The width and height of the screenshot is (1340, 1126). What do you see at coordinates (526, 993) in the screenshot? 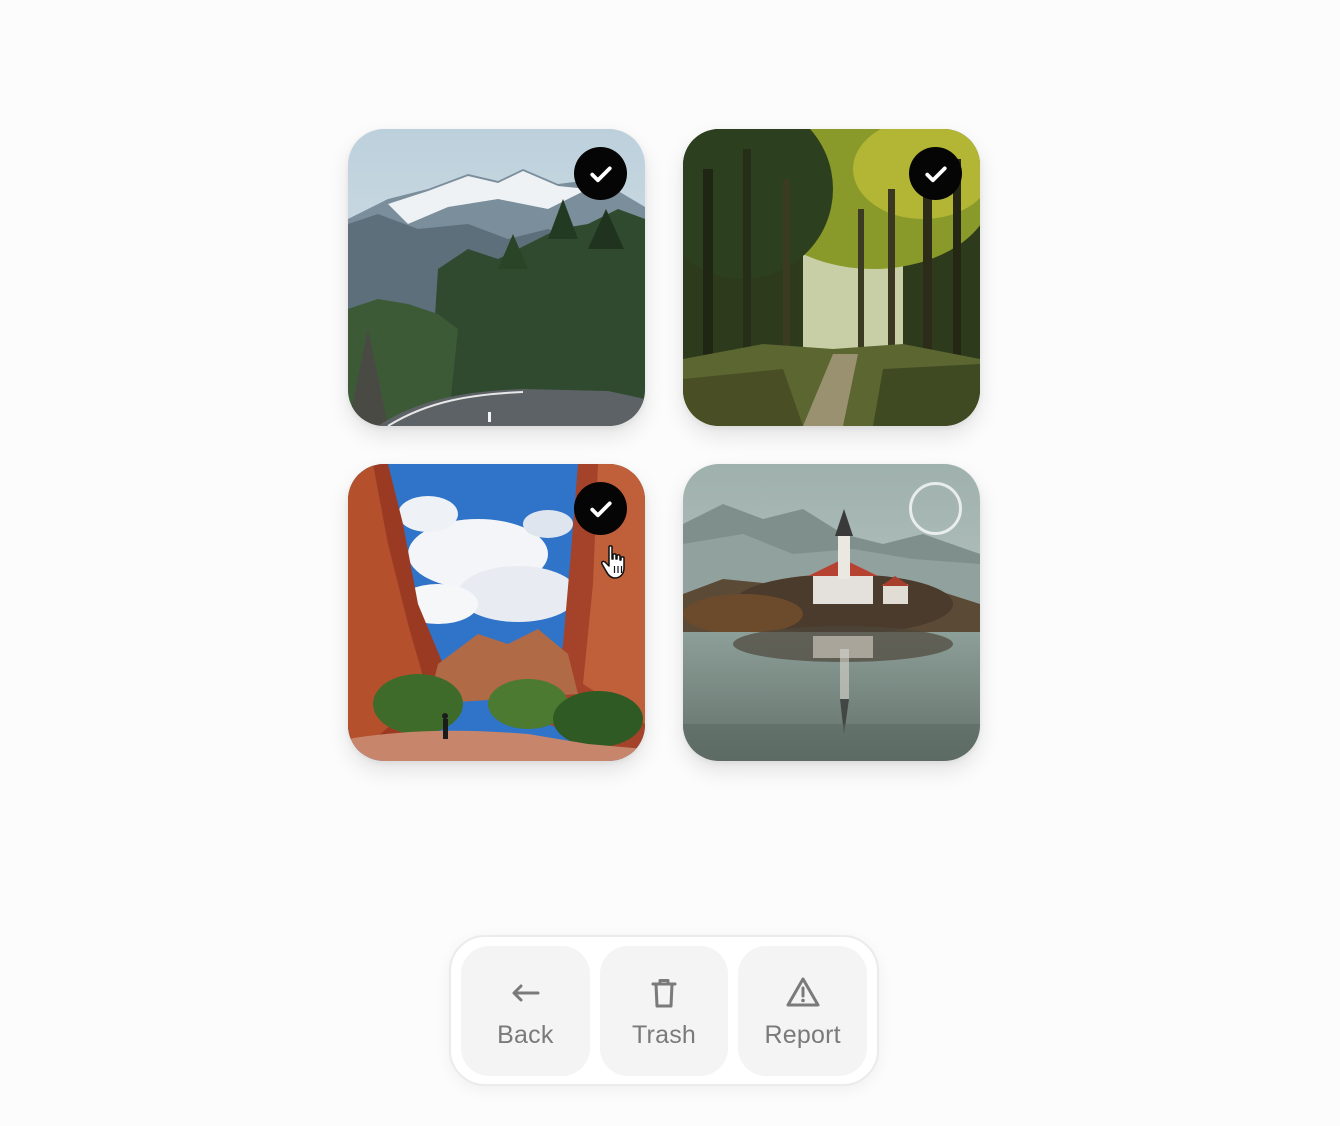
I see `arrow-left-icon` at bounding box center [526, 993].